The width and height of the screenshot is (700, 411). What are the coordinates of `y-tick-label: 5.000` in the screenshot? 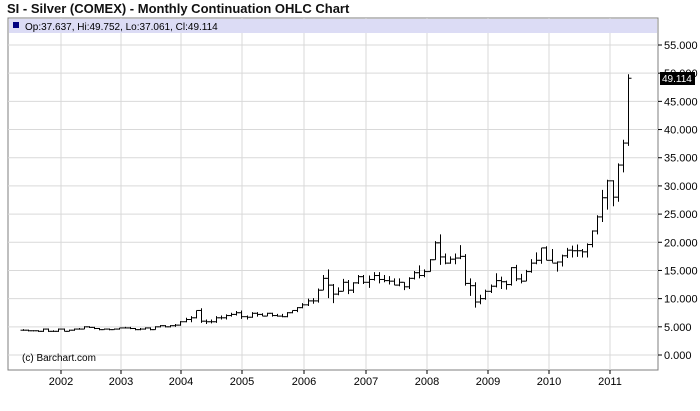 It's located at (678, 328).